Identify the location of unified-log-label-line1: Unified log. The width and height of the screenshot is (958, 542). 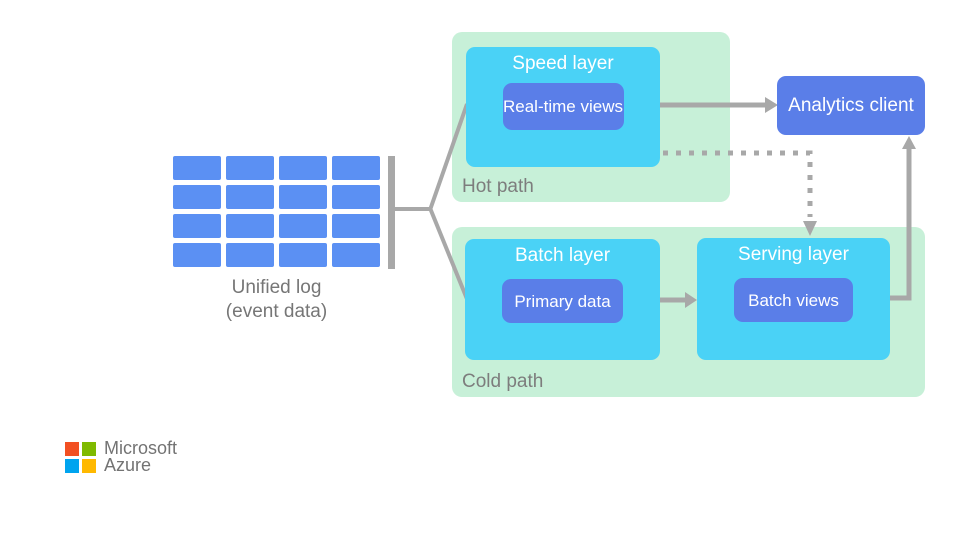
(276, 287).